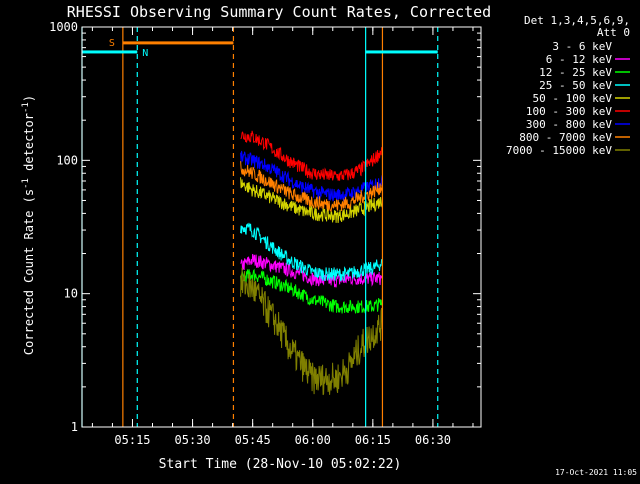  What do you see at coordinates (565, 137) in the screenshot?
I see `legend-label-7: 800 - 7000 keV` at bounding box center [565, 137].